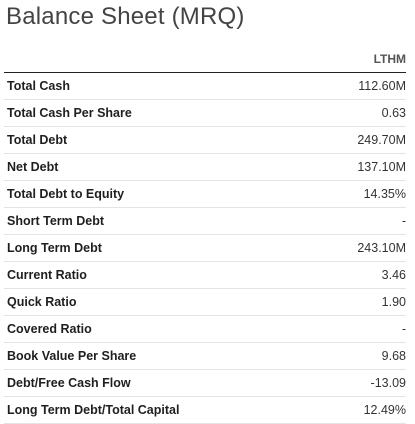  I want to click on table-row: Debt/Free Cash Flow -13.09, so click(205, 383).